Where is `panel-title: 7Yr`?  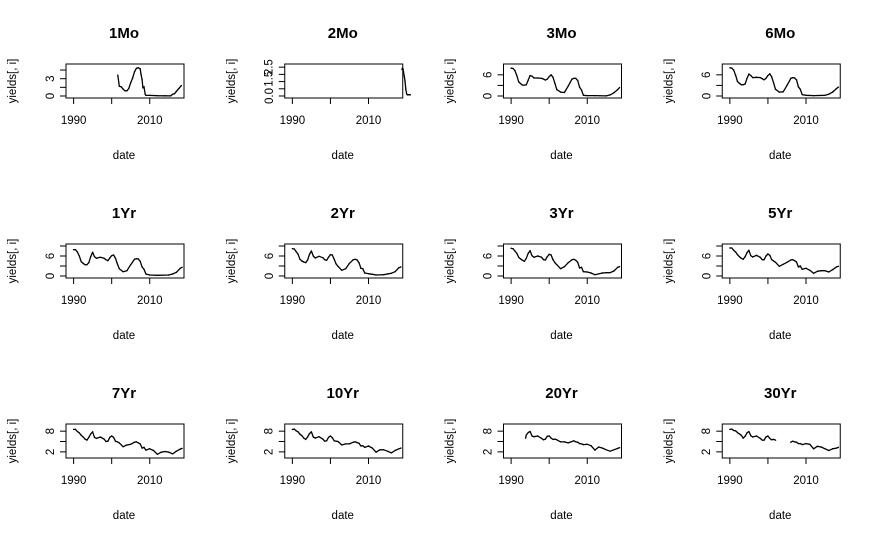
panel-title: 7Yr is located at coordinates (124, 393).